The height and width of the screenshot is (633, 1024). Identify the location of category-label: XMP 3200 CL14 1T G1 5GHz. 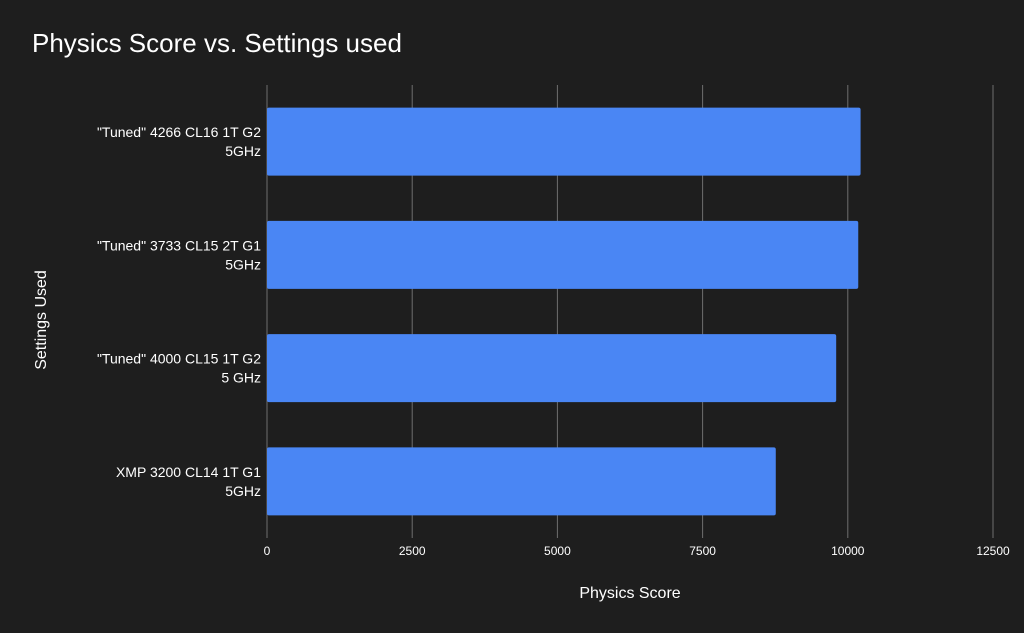
(188, 481).